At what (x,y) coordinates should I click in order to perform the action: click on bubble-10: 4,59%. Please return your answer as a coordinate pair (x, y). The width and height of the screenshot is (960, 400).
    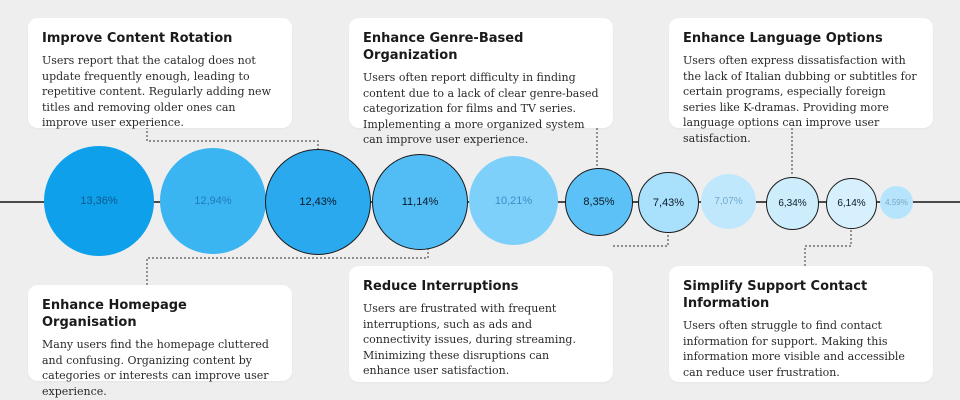
    Looking at the image, I should click on (896, 202).